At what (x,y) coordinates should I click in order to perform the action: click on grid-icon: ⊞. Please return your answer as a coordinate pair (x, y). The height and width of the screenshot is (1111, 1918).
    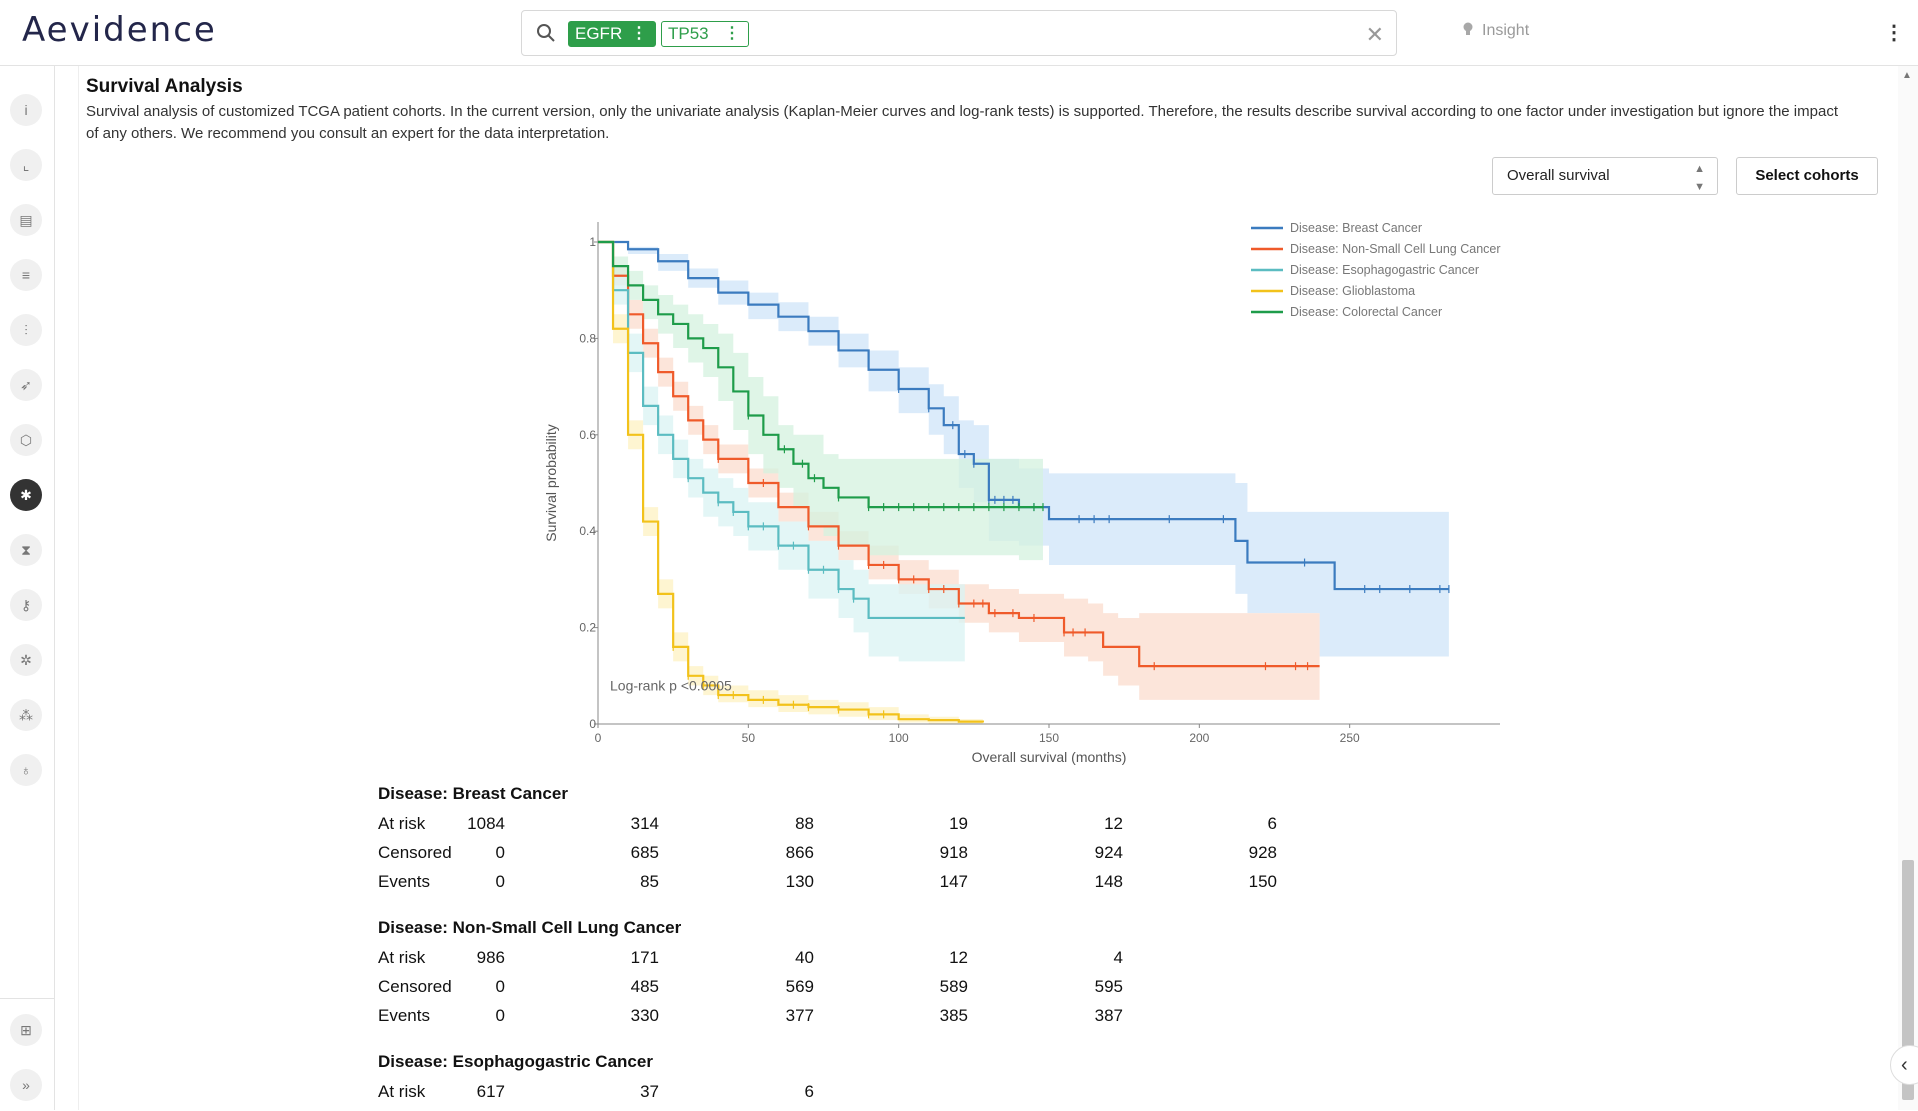
    Looking at the image, I should click on (26, 1030).